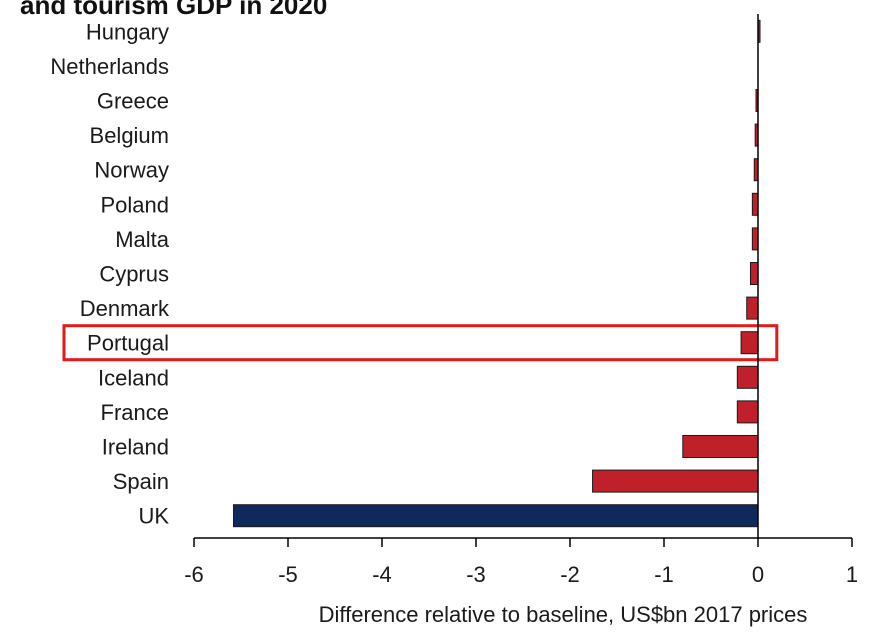 The height and width of the screenshot is (632, 879). What do you see at coordinates (127, 31) in the screenshot?
I see `category-label-hungary: Hungary` at bounding box center [127, 31].